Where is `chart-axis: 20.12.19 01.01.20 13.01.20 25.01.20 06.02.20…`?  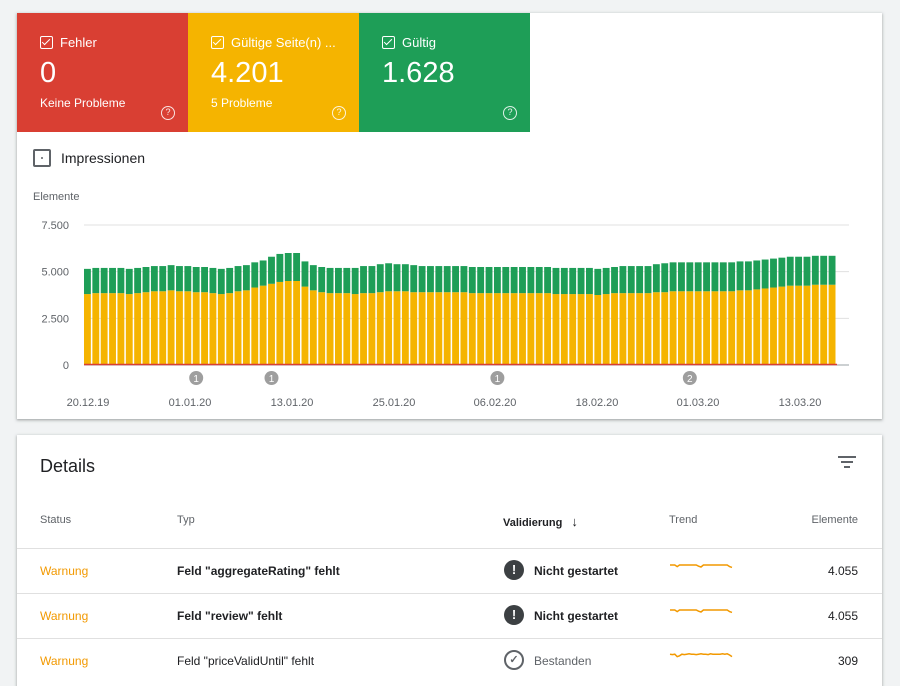
chart-axis: 20.12.19 01.01.20 13.01.20 25.01.20 06.02.20… is located at coordinates (444, 403).